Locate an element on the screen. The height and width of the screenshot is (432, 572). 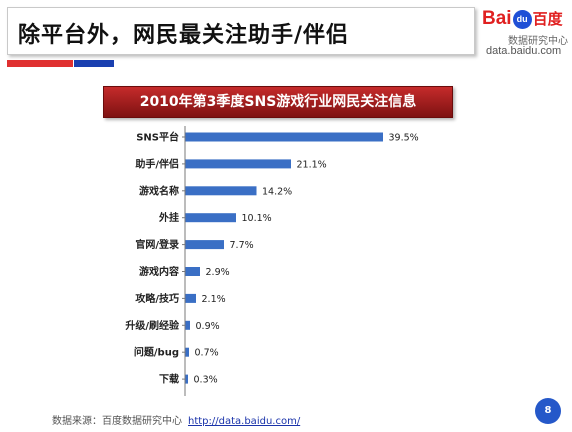
chart-title: 2010年第3季度SNS游戏行业网民关注信息 is located at coordinates (278, 102).